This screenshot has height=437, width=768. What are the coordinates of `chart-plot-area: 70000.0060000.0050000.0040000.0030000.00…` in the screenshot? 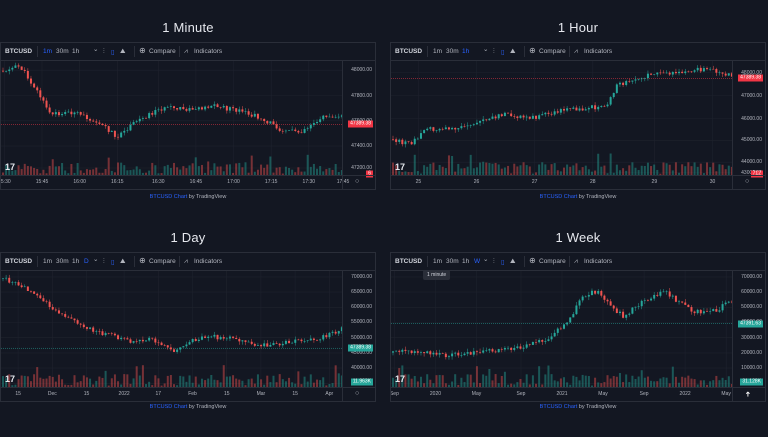 It's located at (578, 329).